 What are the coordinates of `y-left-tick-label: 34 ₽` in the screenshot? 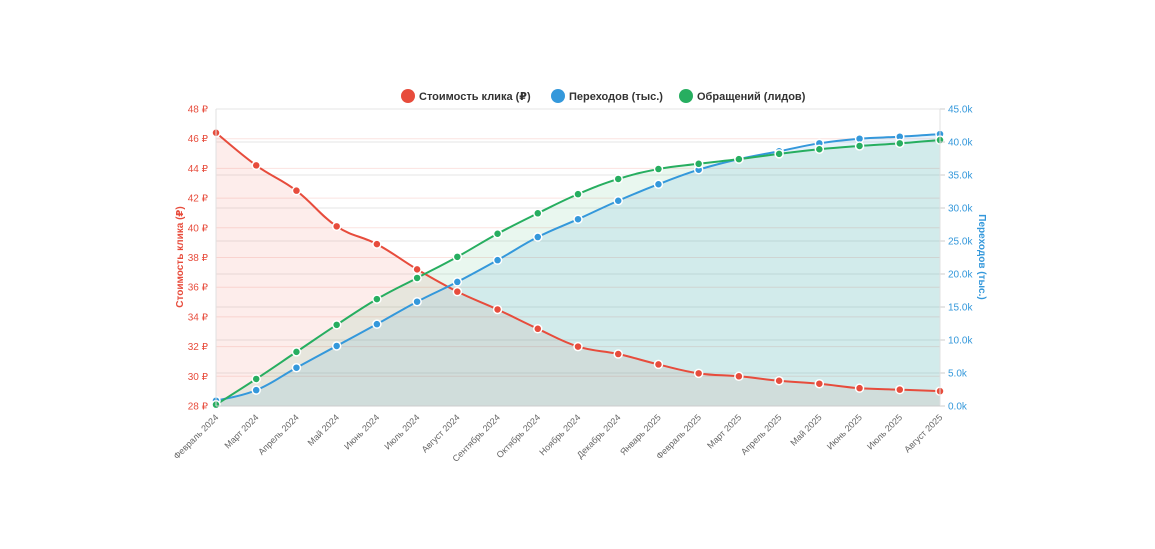 It's located at (198, 317).